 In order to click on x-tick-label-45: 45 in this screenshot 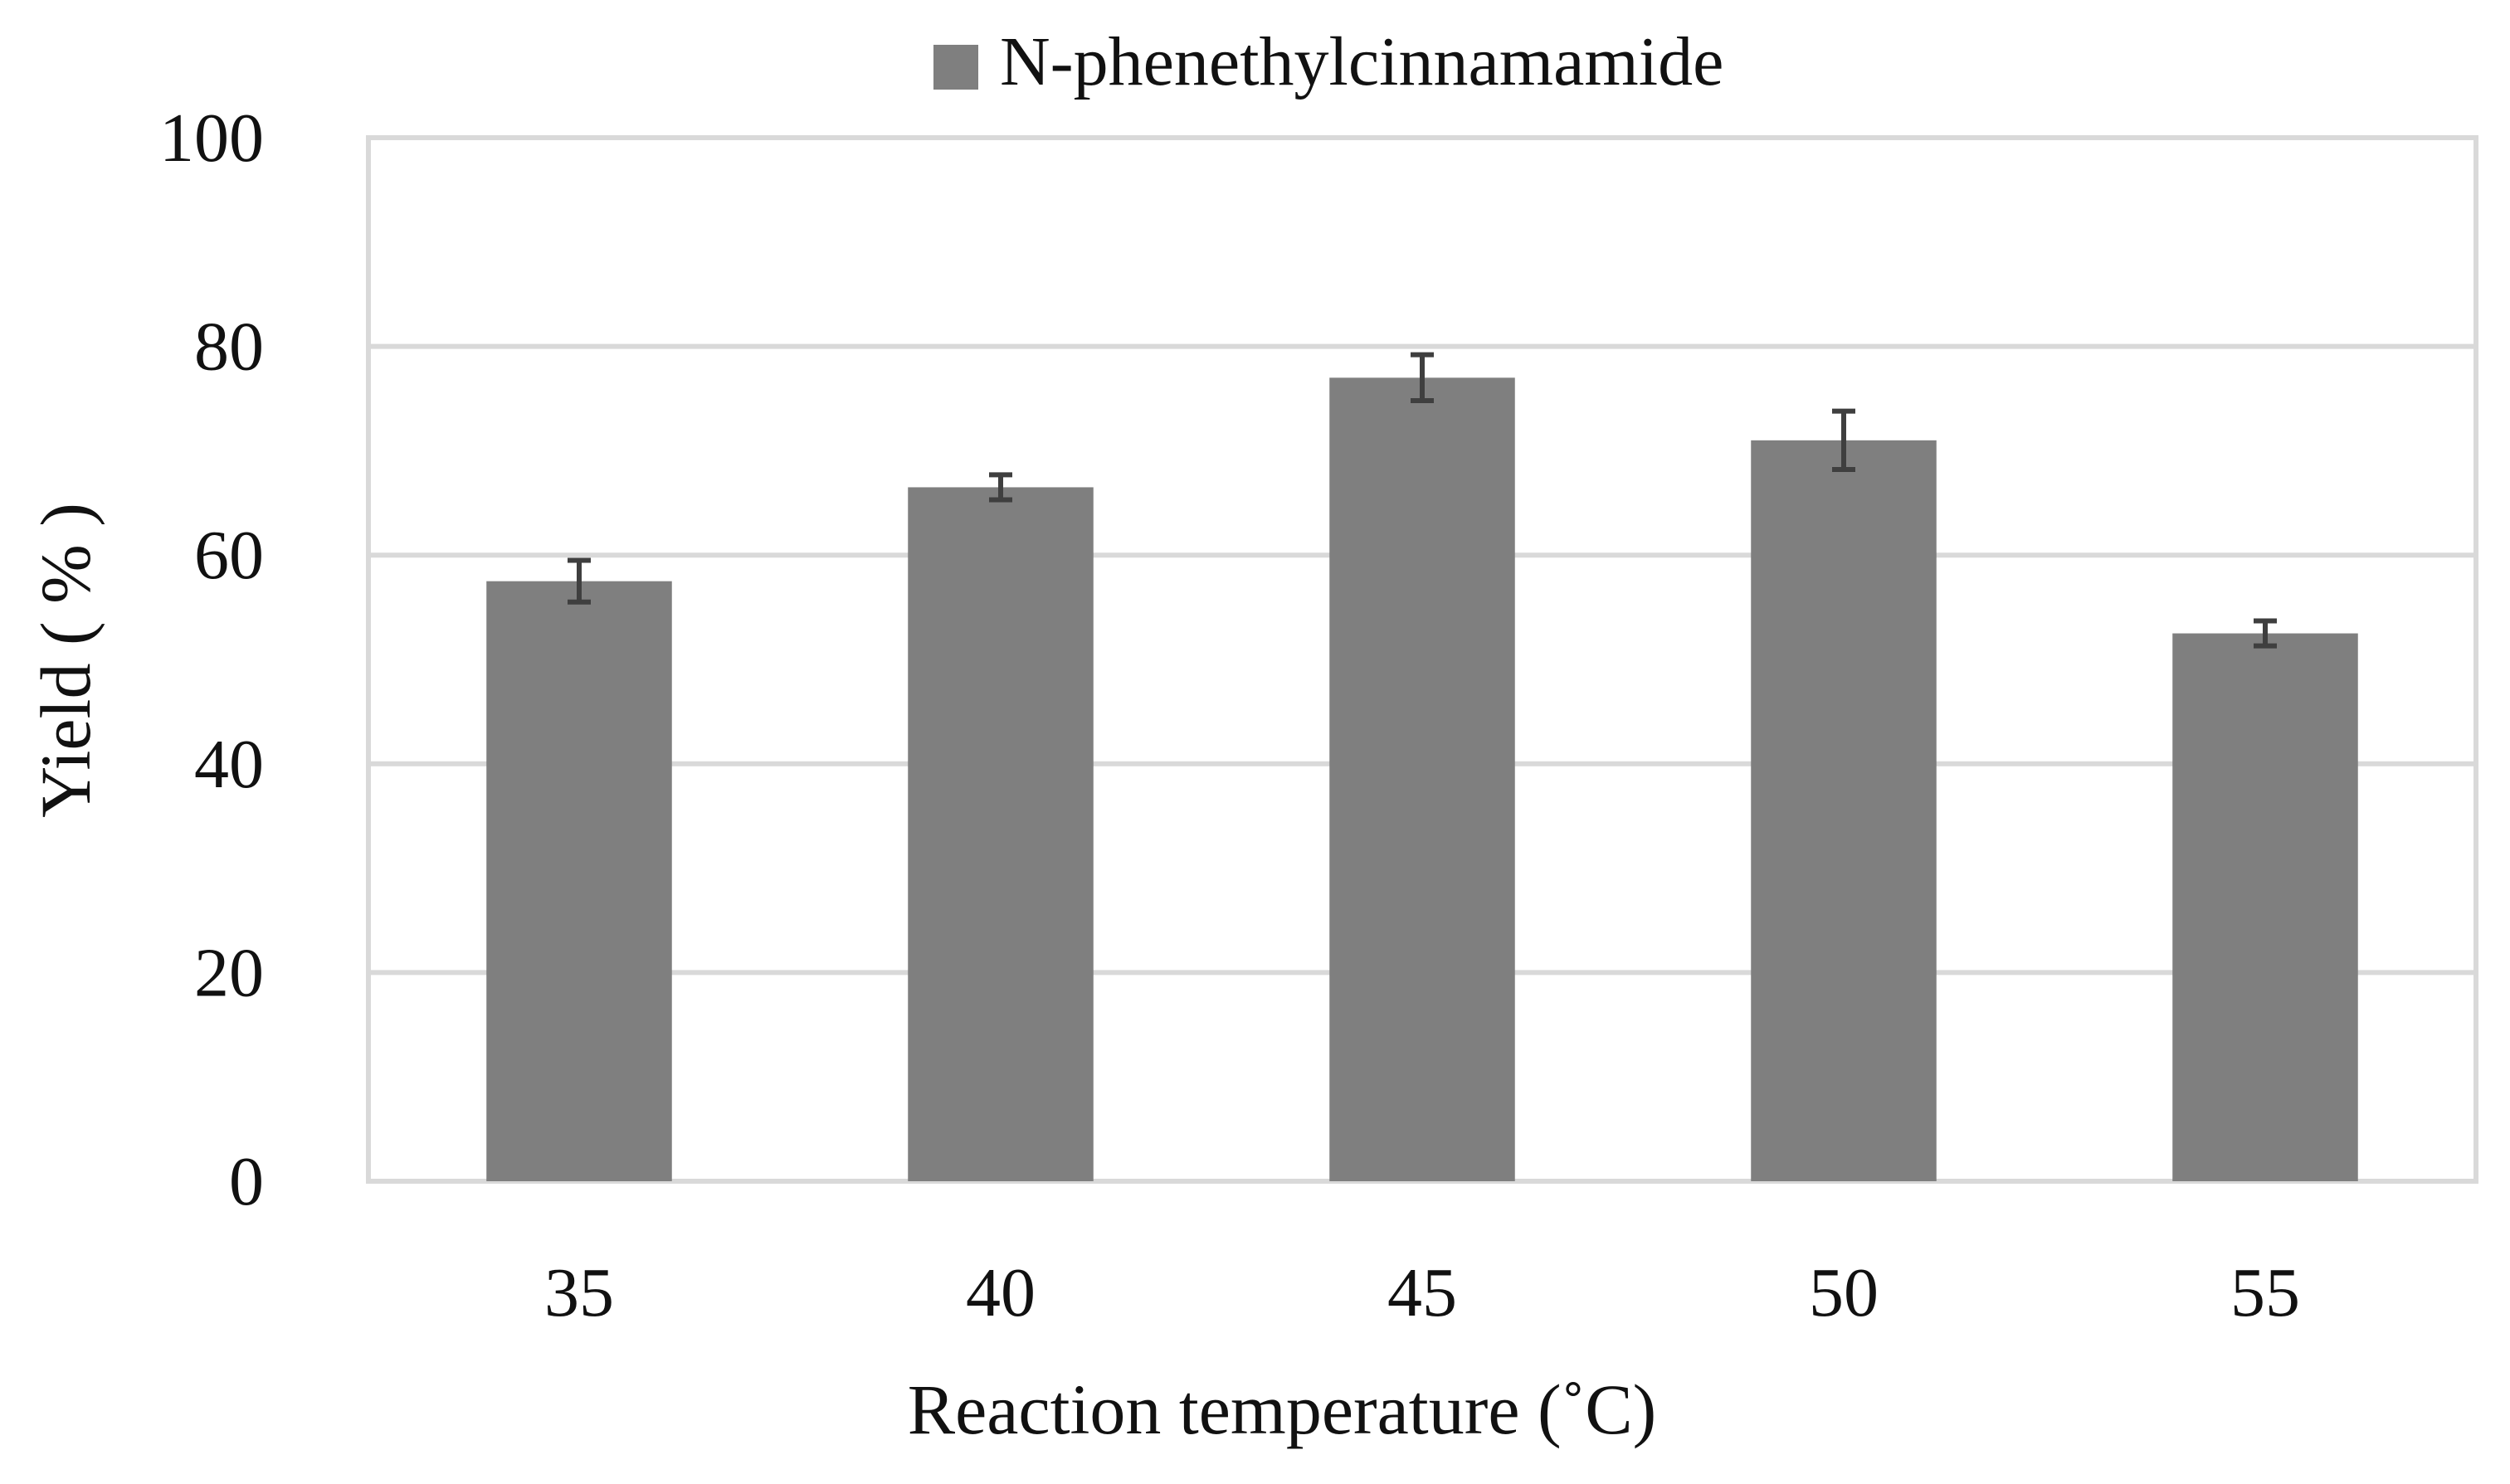, I will do `click(1422, 1292)`.